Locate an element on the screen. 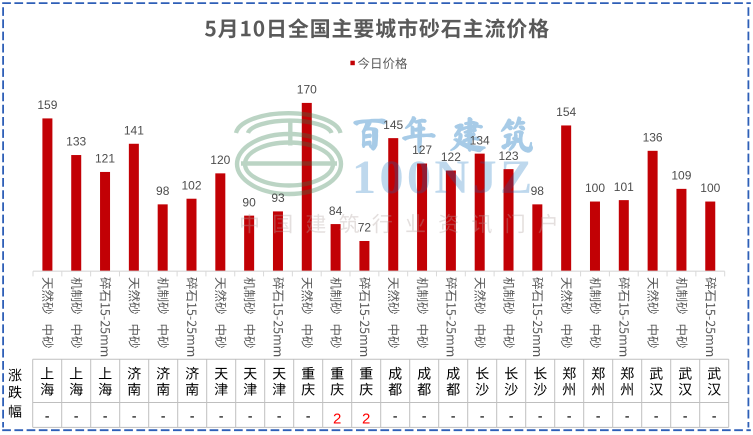 Image resolution: width=753 pixels, height=435 pixels. svg-text: 100NJZ is located at coordinates (444, 177).